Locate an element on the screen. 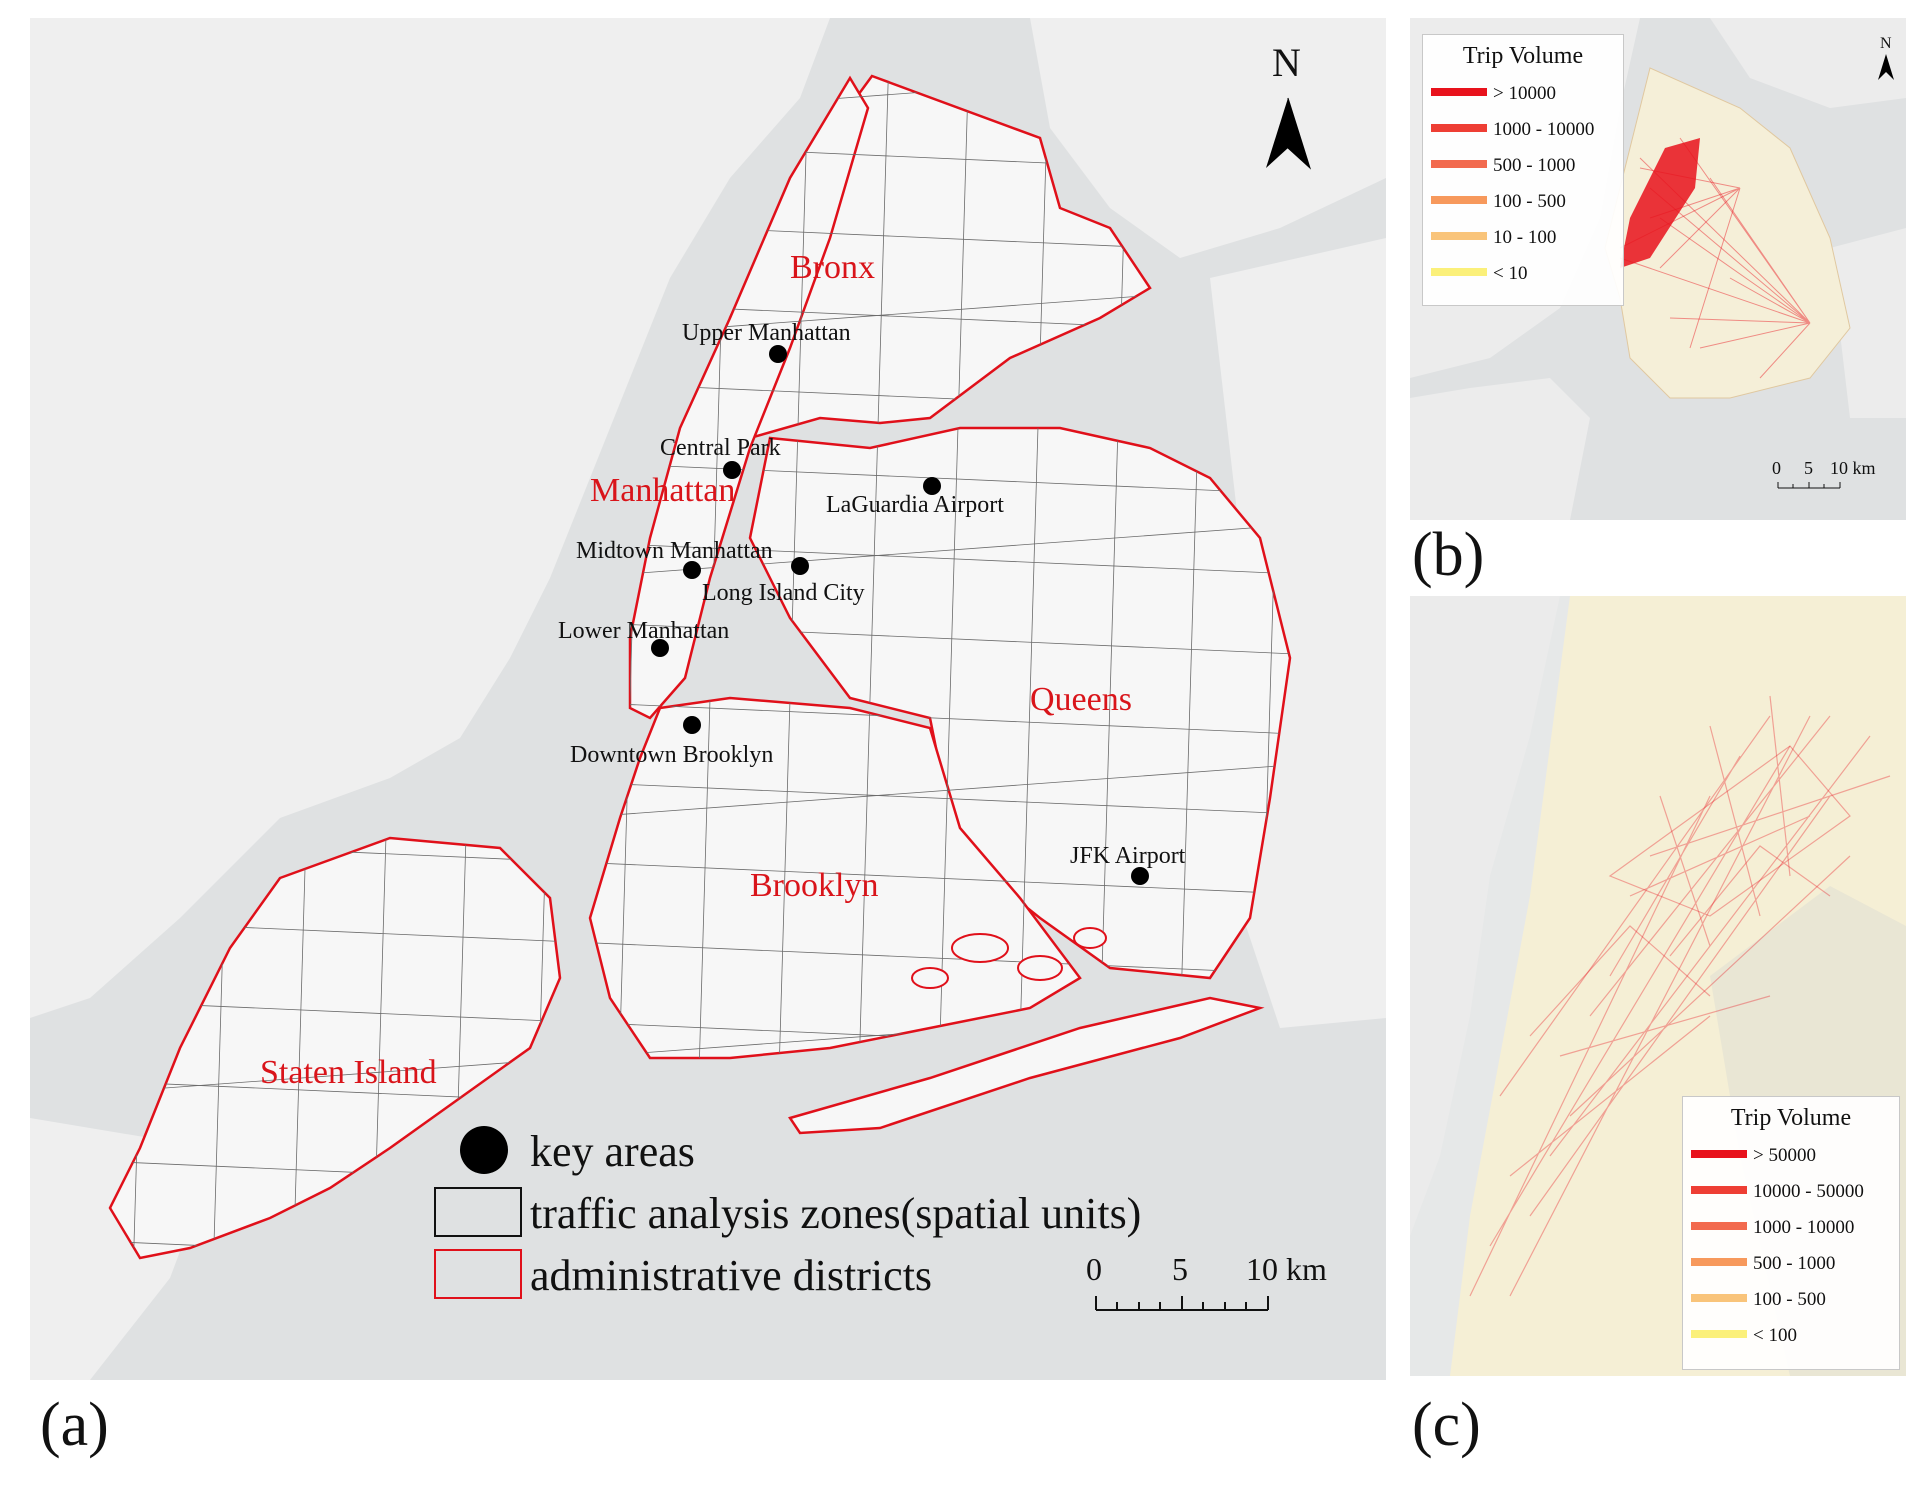  legend-districts-label: administrative districts is located at coordinates (731, 1275).